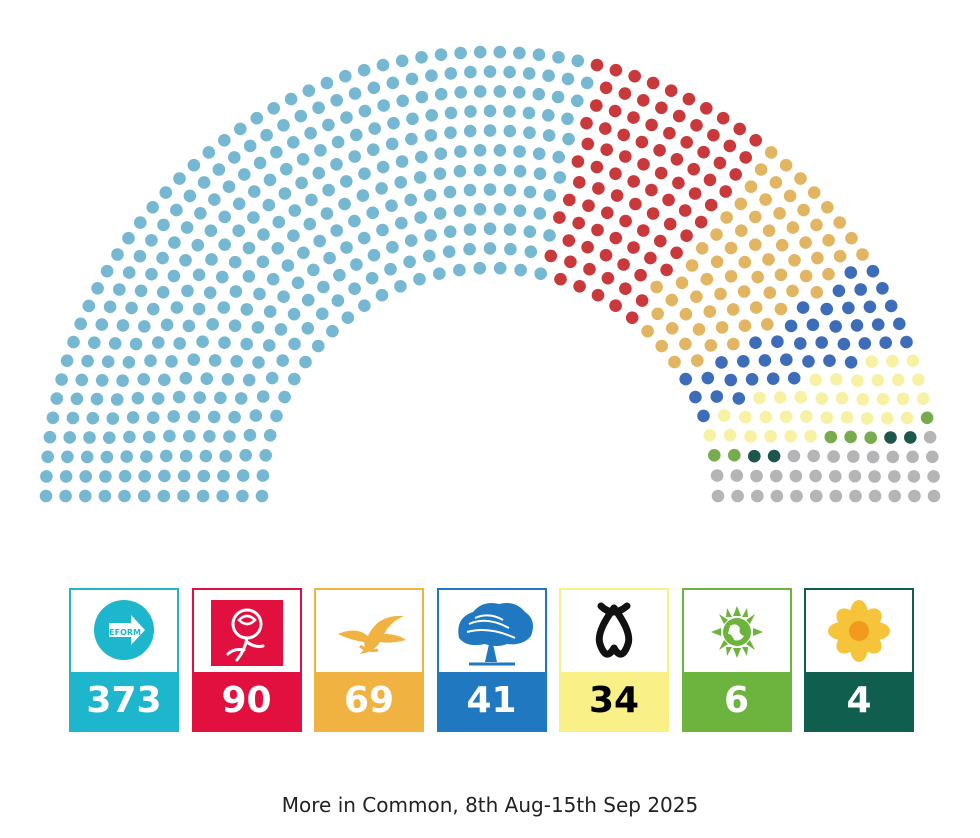  I want to click on seat-count: 90, so click(246, 701).